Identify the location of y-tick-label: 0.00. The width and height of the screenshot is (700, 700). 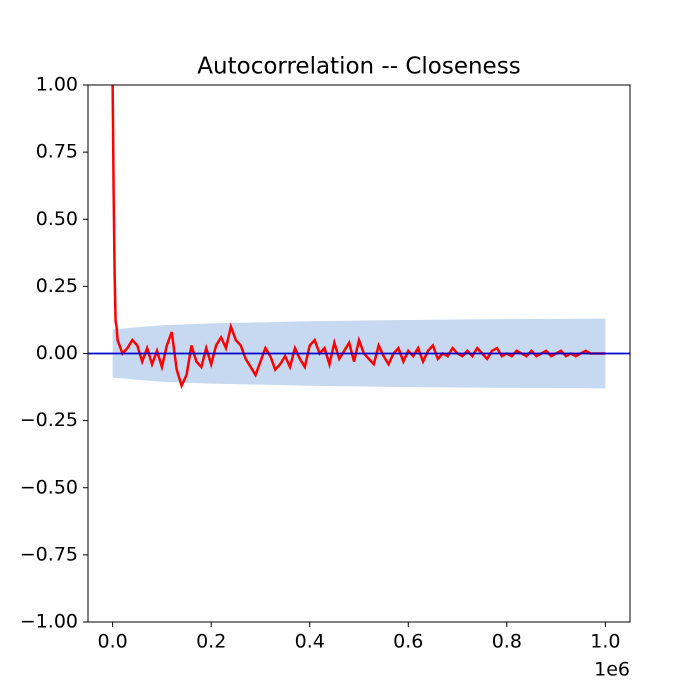
(57, 353).